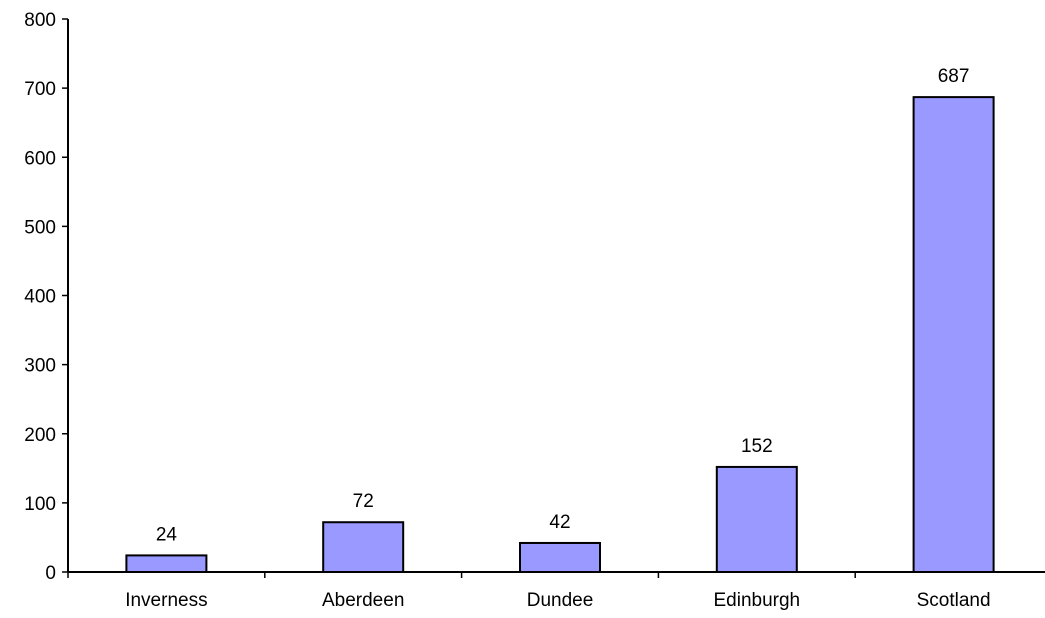  I want to click on y-tick-label: 0, so click(50, 573).